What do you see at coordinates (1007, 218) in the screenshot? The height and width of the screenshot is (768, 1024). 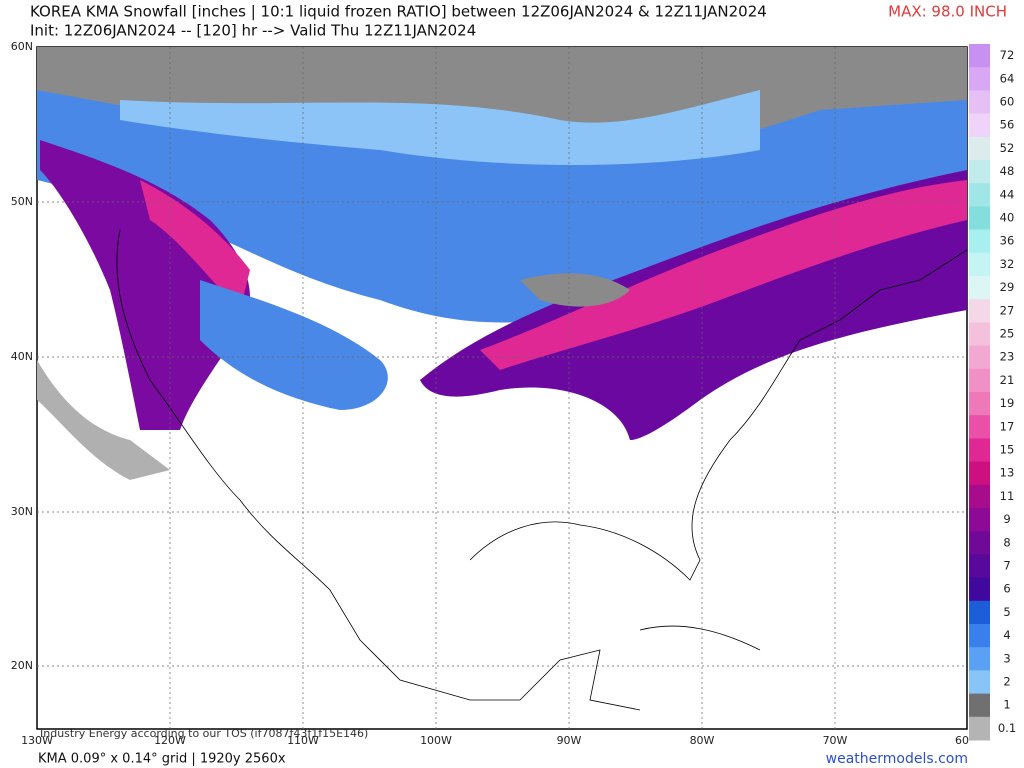 I see `colorbar-label: 40` at bounding box center [1007, 218].